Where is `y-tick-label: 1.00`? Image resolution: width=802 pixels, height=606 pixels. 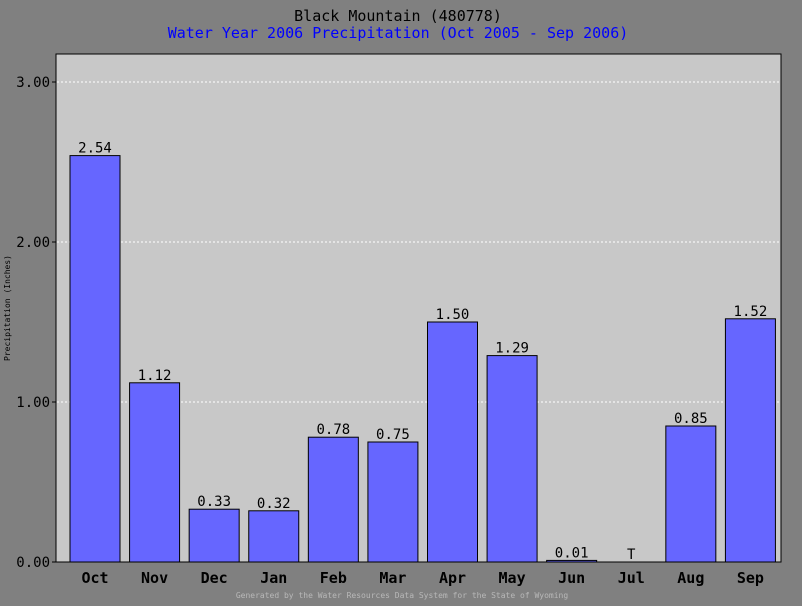
y-tick-label: 1.00 is located at coordinates (33, 403).